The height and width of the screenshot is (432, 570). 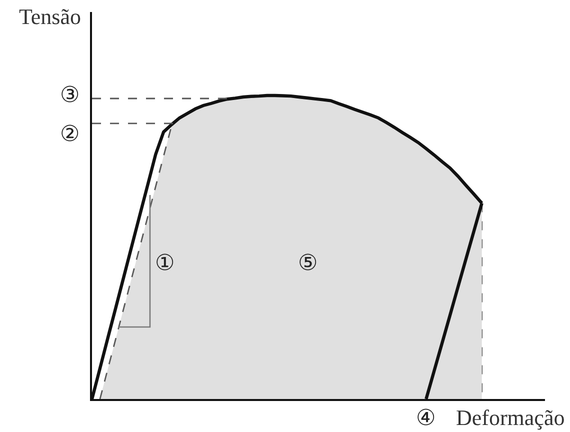 I want to click on ref-line-label: ②, so click(x=70, y=133).